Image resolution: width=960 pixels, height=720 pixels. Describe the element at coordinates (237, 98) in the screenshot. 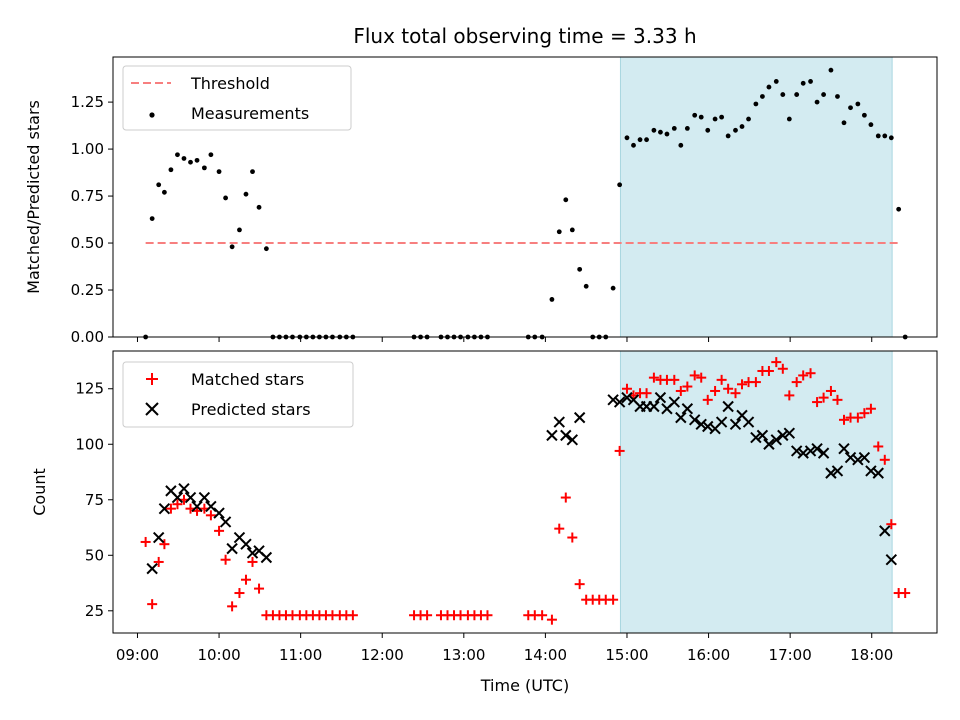

I see `top-legend: Threshold Measurements` at that location.